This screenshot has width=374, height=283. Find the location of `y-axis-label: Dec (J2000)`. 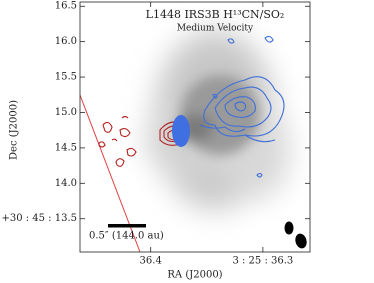

y-axis-label: Dec (J2000) is located at coordinates (14, 130).